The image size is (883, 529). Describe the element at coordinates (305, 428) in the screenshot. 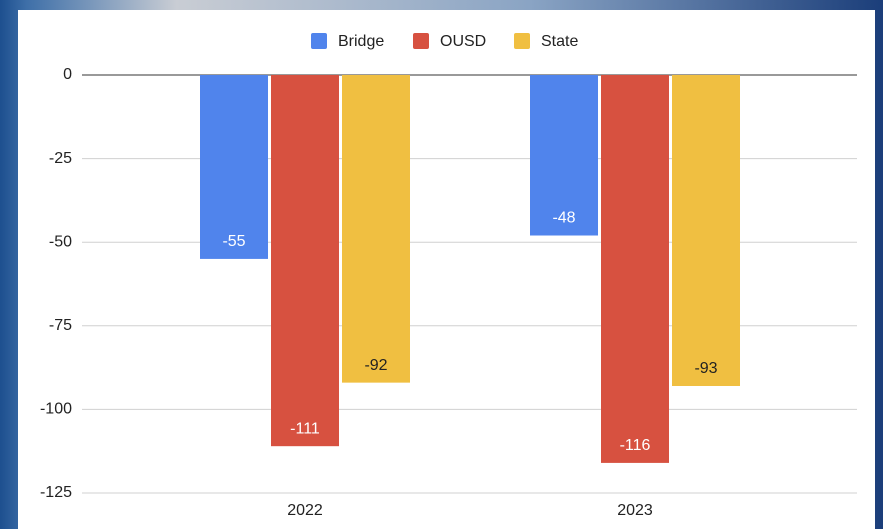

I see `data-label: -111` at that location.